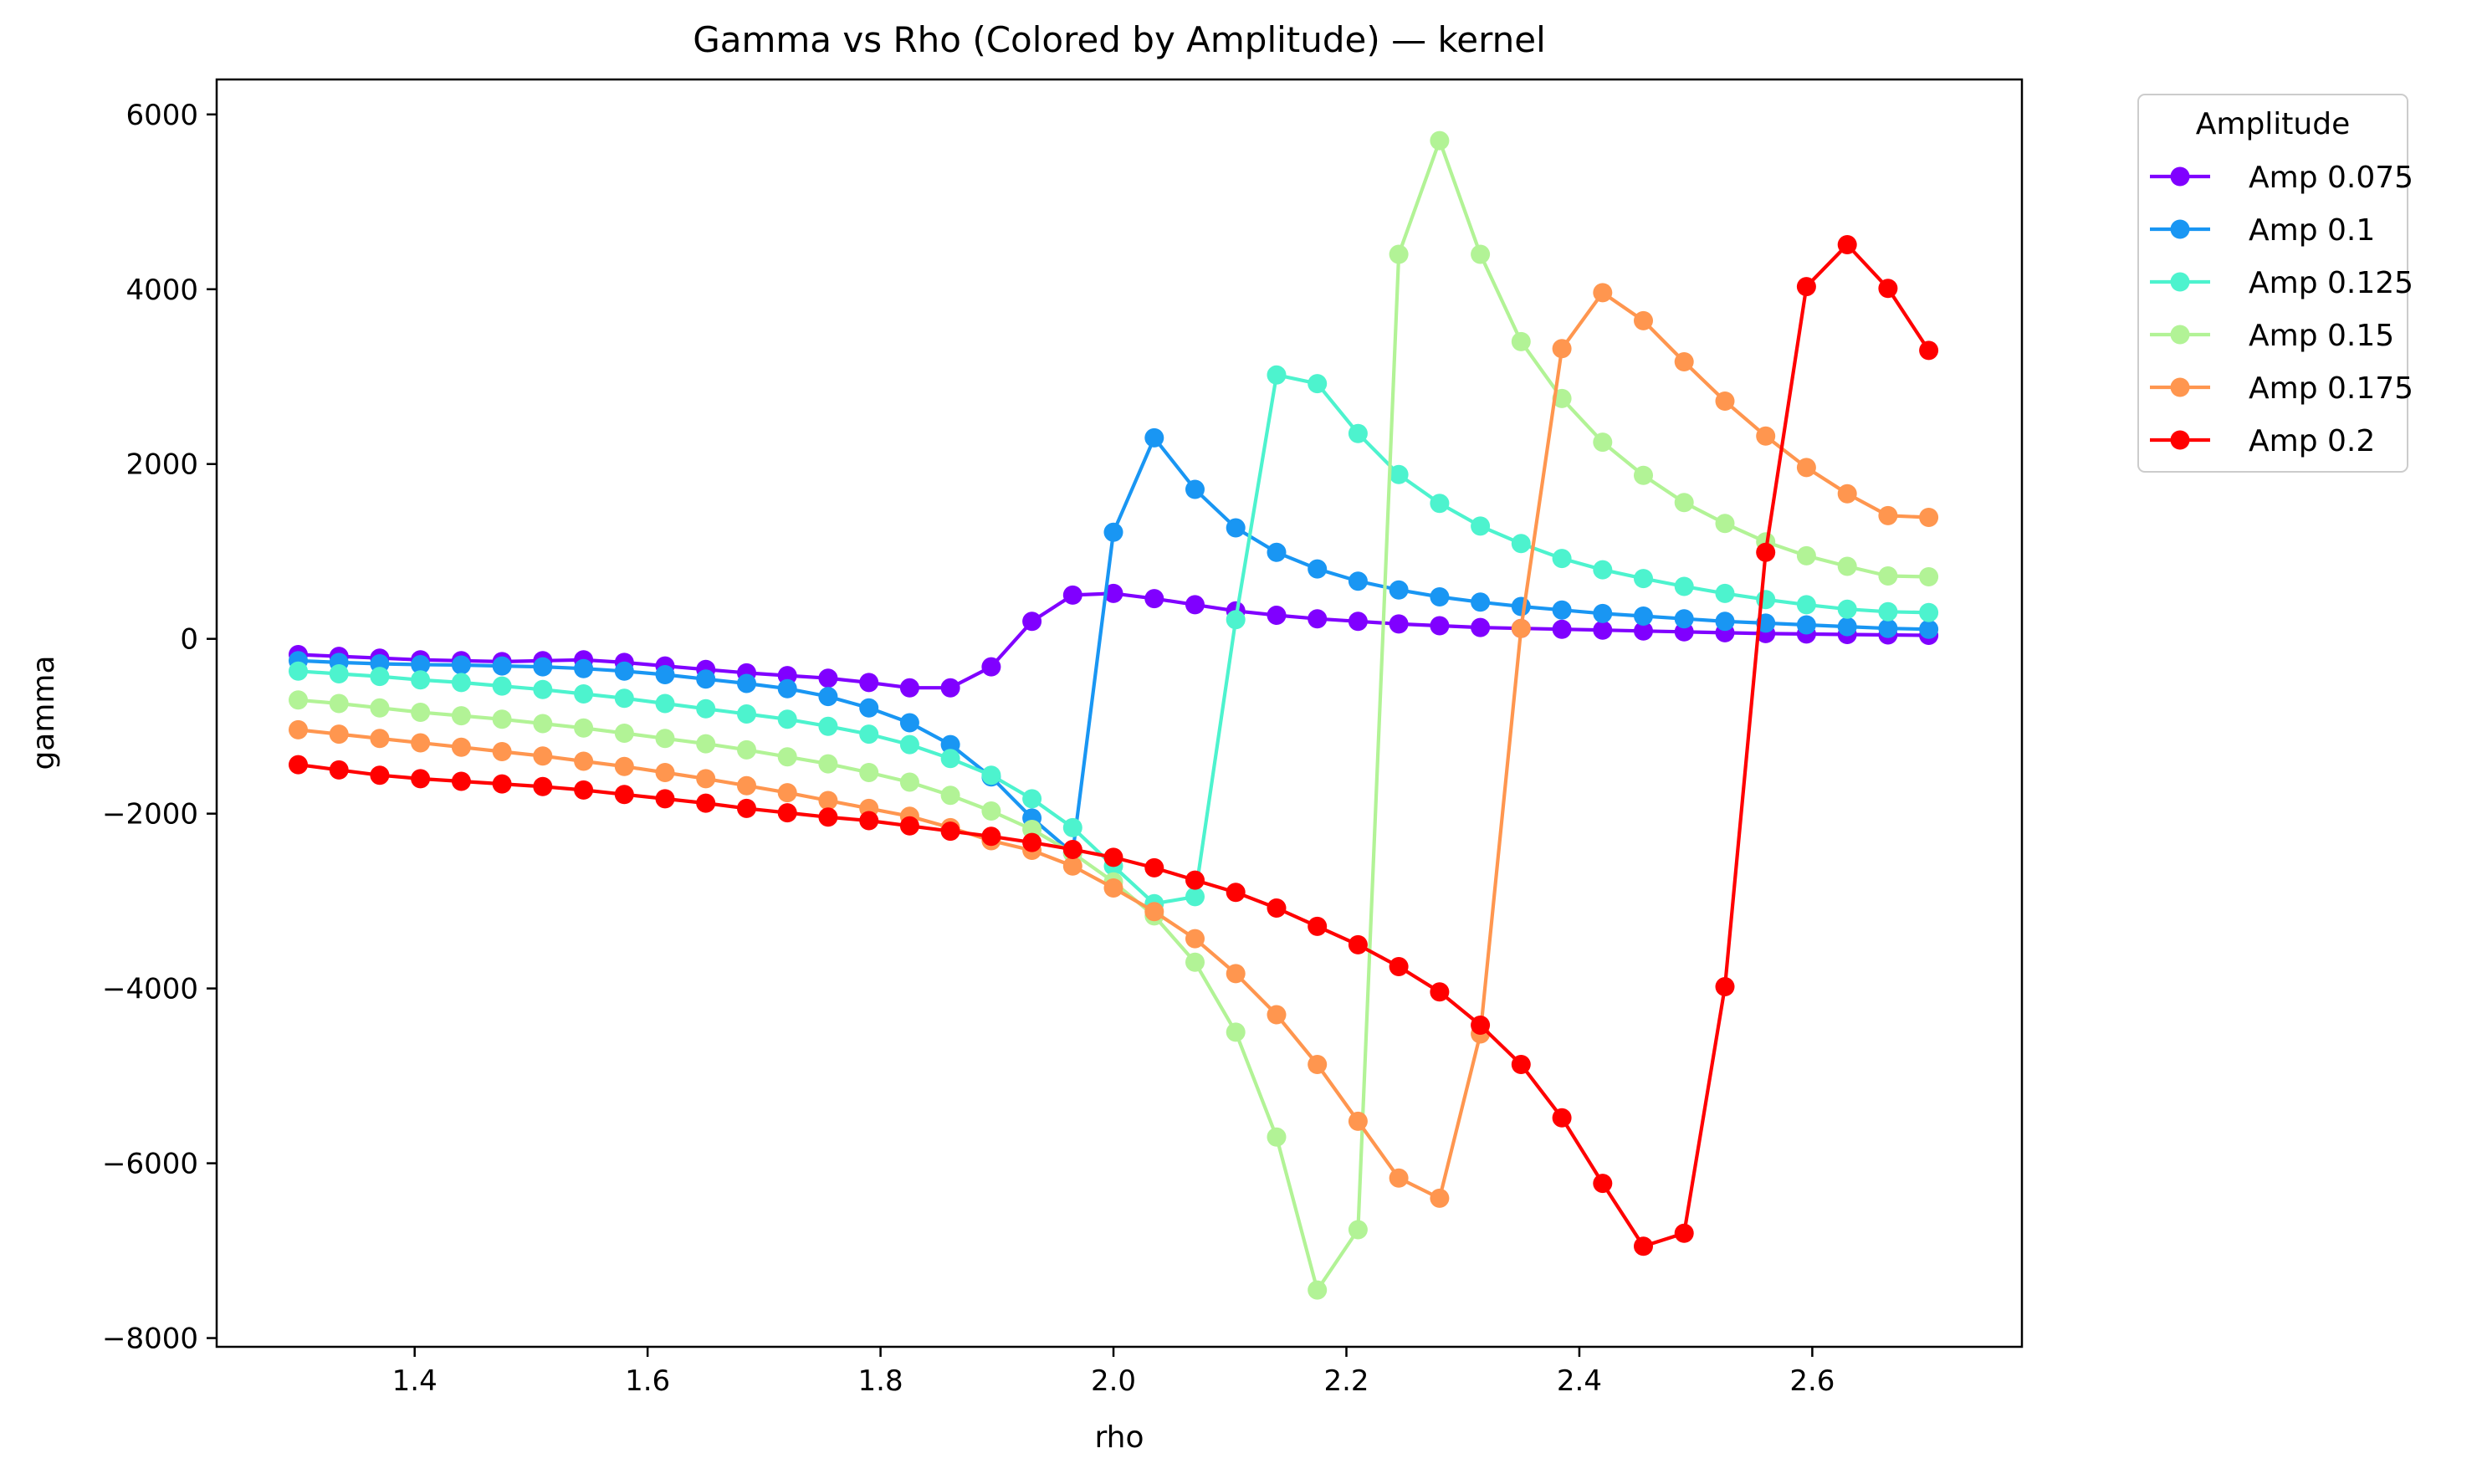 This screenshot has width=2477, height=1484. What do you see at coordinates (2272, 283) in the screenshot?
I see `legend-box` at bounding box center [2272, 283].